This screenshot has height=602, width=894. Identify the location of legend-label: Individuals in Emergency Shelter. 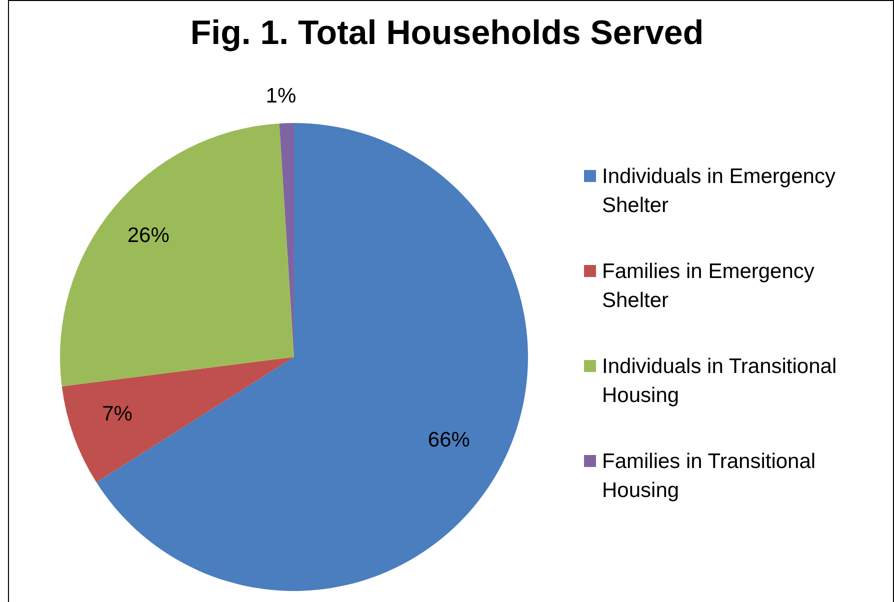
(719, 191).